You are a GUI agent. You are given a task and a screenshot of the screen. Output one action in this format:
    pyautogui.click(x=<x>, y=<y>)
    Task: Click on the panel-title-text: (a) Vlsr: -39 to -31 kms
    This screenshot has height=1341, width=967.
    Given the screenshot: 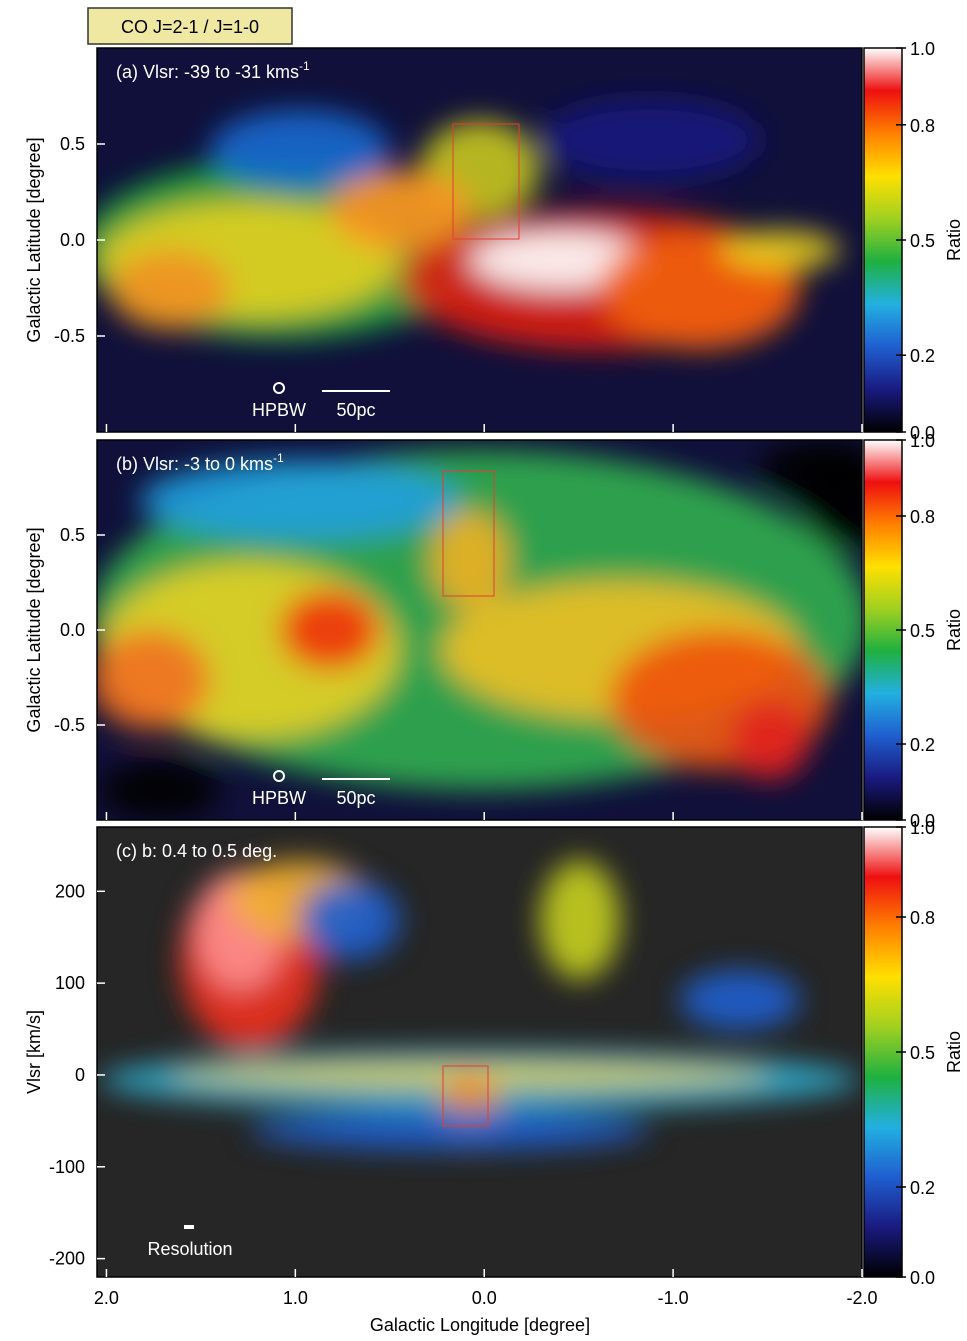 What is the action you would take?
    pyautogui.click(x=207, y=72)
    